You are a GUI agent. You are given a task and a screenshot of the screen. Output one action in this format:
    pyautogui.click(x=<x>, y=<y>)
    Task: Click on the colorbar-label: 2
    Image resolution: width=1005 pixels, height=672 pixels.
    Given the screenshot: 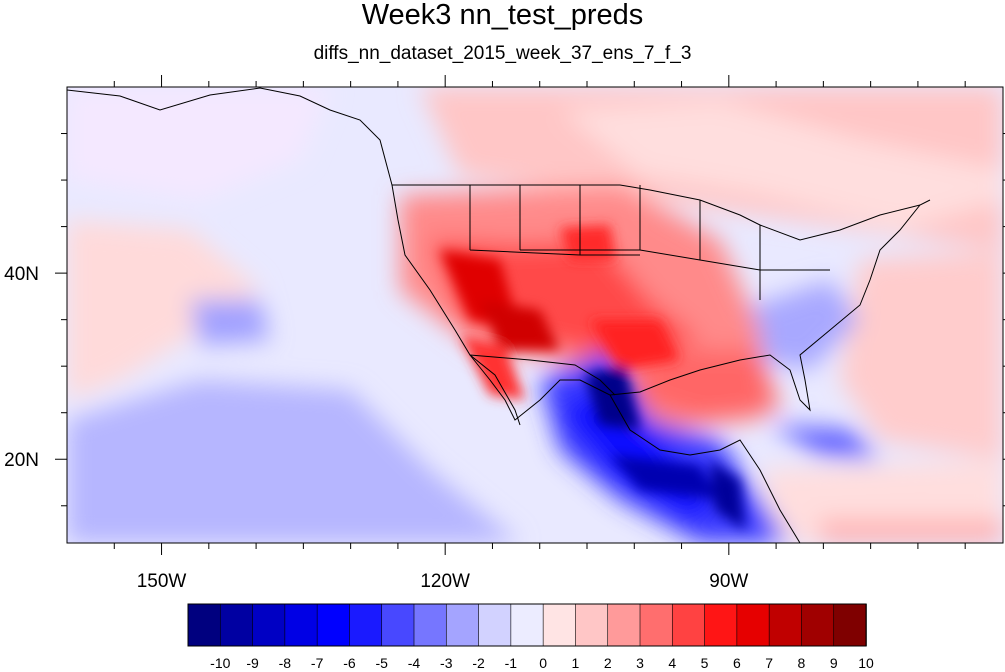 What is the action you would take?
    pyautogui.click(x=608, y=663)
    